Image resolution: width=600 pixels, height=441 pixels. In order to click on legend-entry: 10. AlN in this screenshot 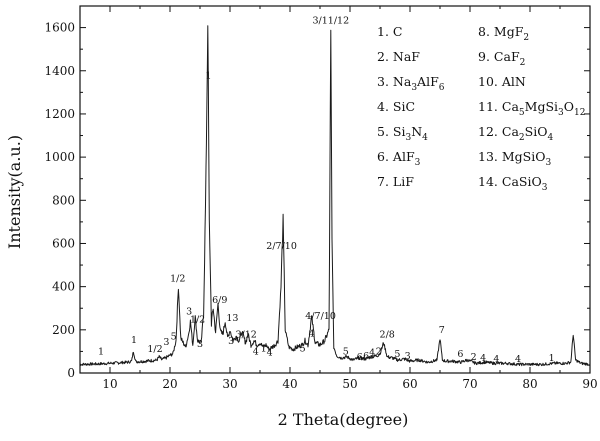, I will do `click(502, 81)`.